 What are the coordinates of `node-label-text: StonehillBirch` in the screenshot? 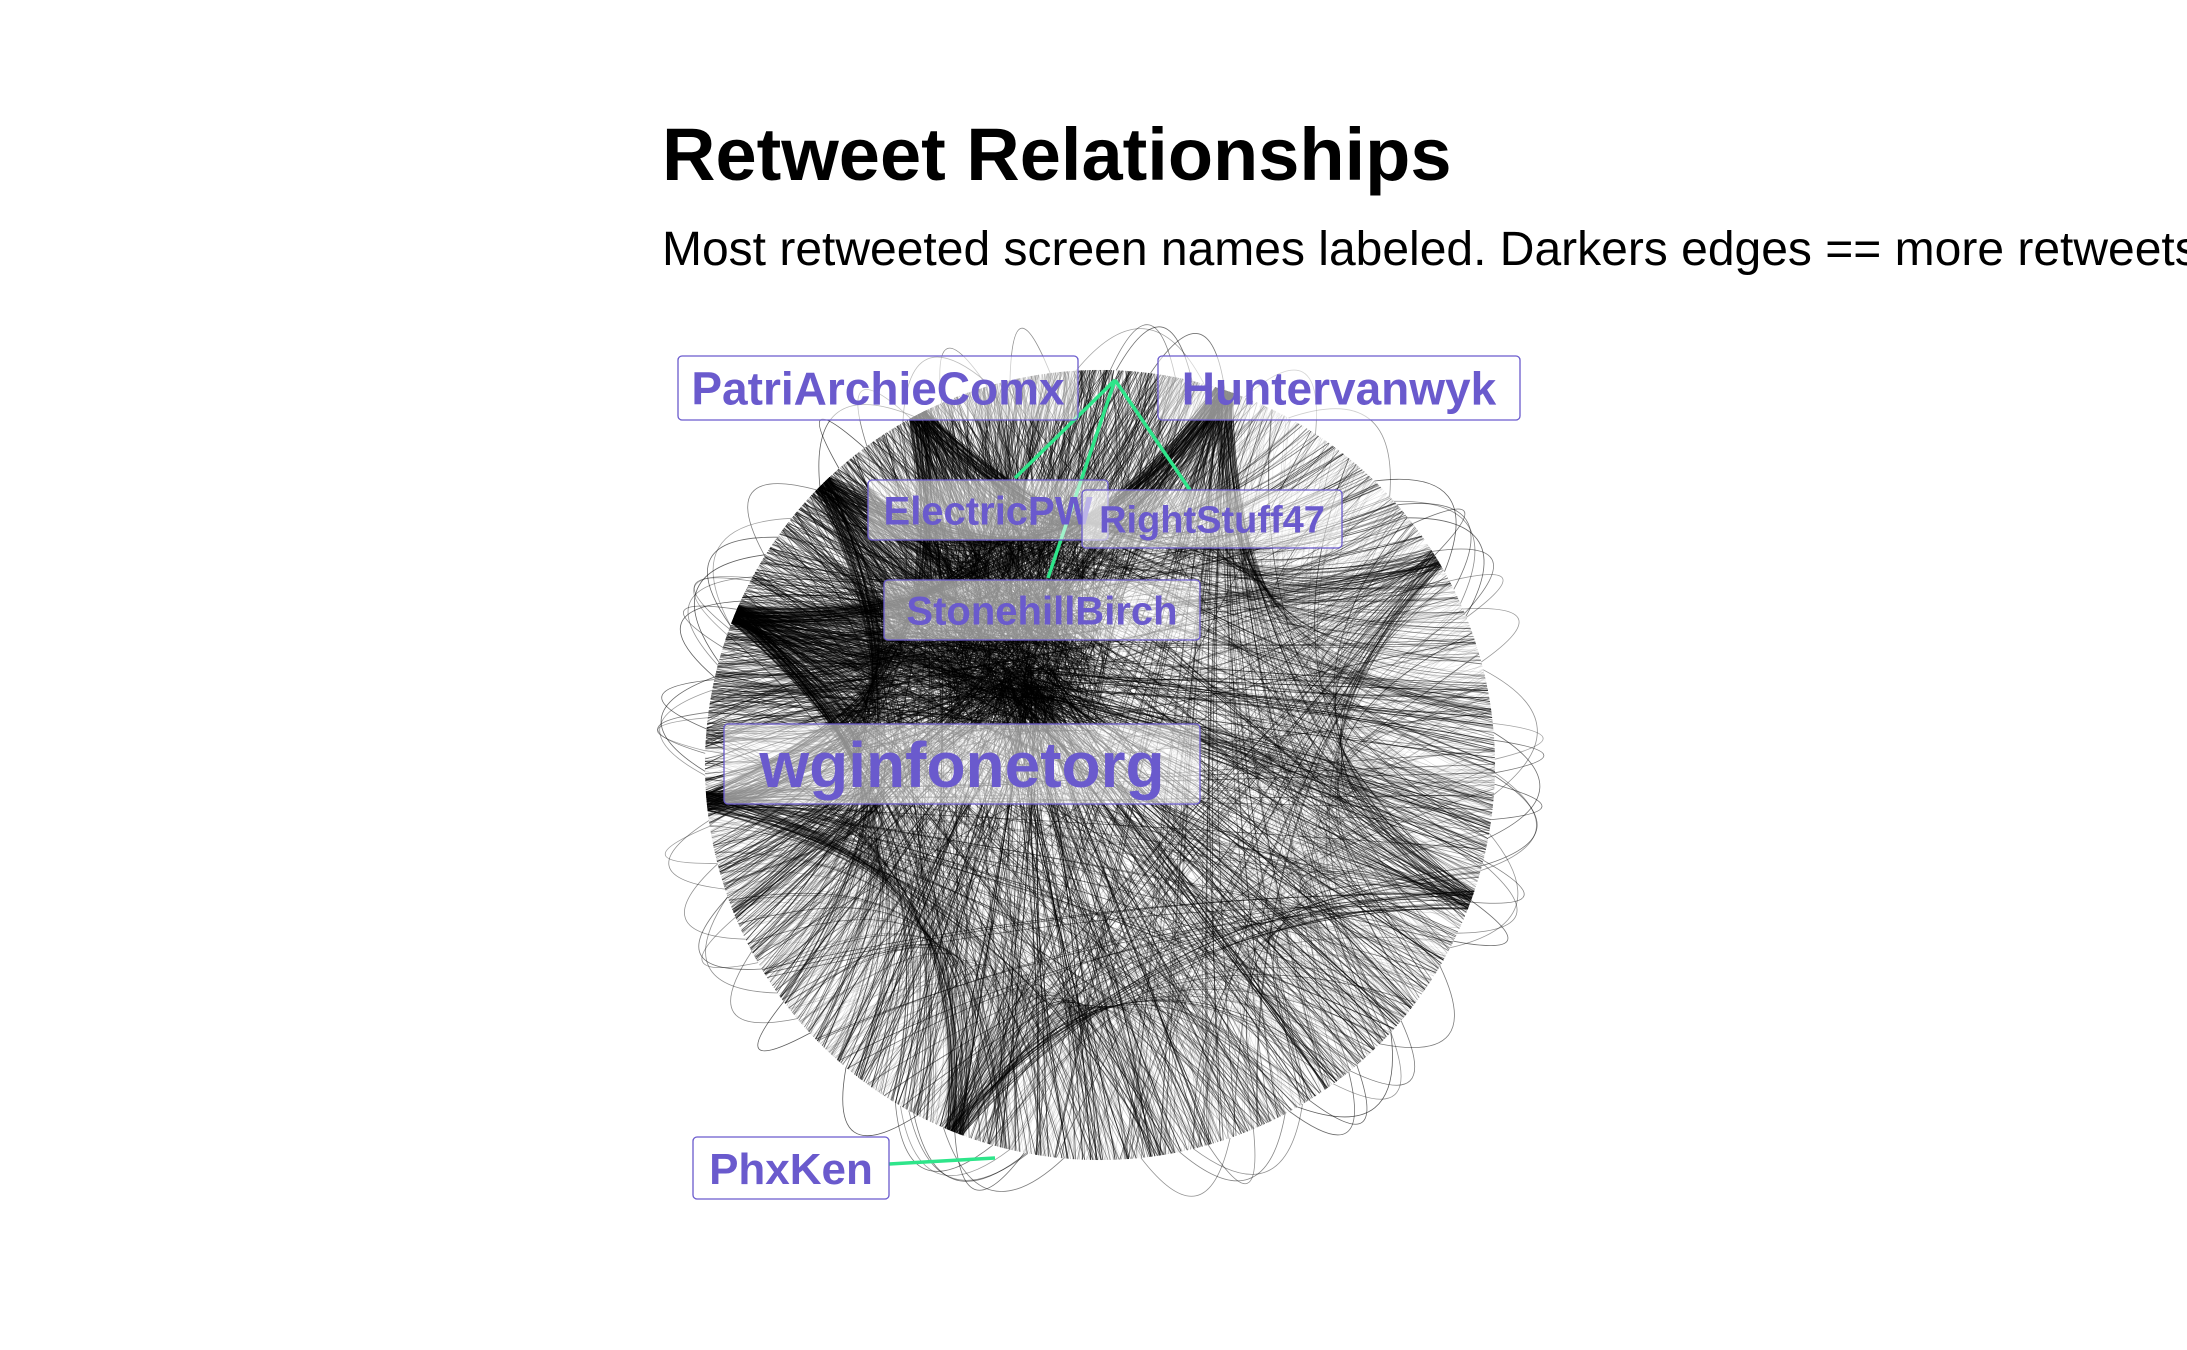 It's located at (1041, 611).